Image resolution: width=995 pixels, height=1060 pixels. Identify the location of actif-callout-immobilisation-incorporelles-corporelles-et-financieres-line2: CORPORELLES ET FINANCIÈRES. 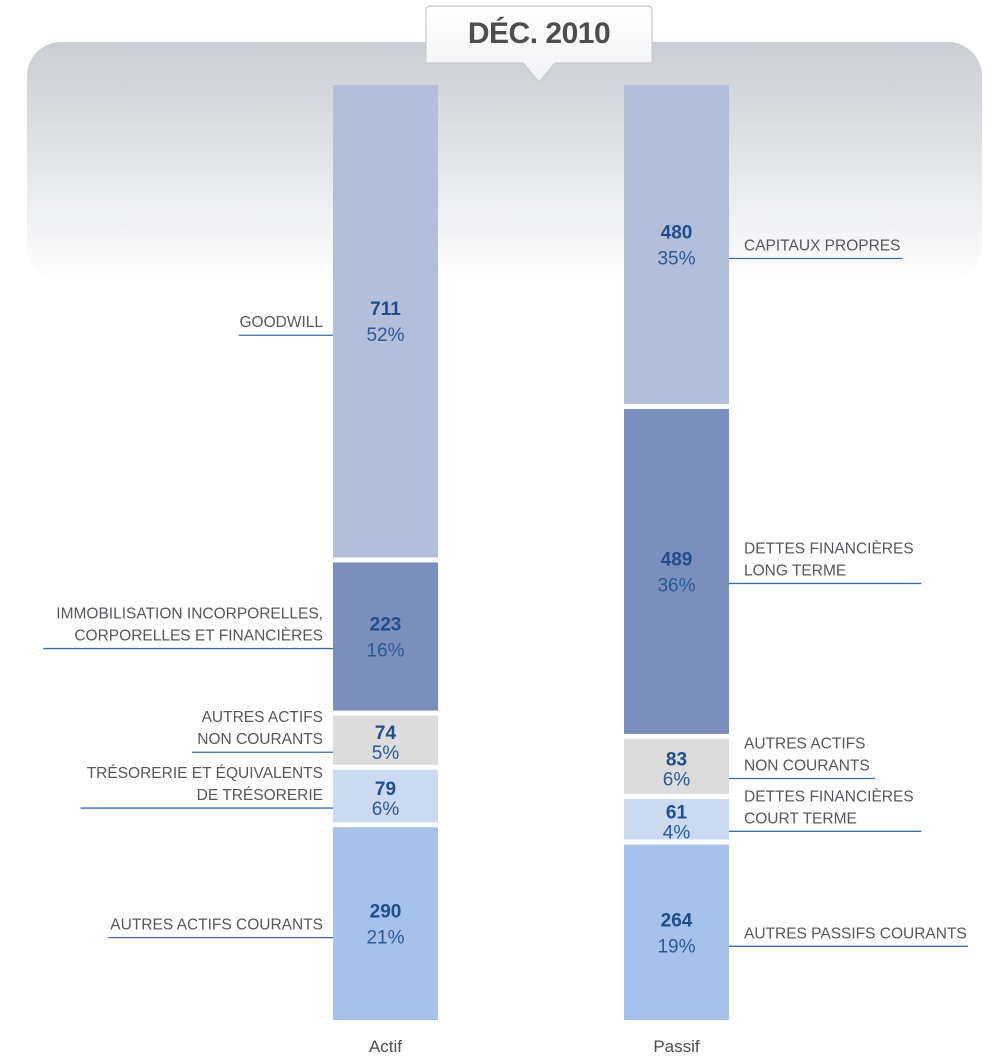
(198, 636).